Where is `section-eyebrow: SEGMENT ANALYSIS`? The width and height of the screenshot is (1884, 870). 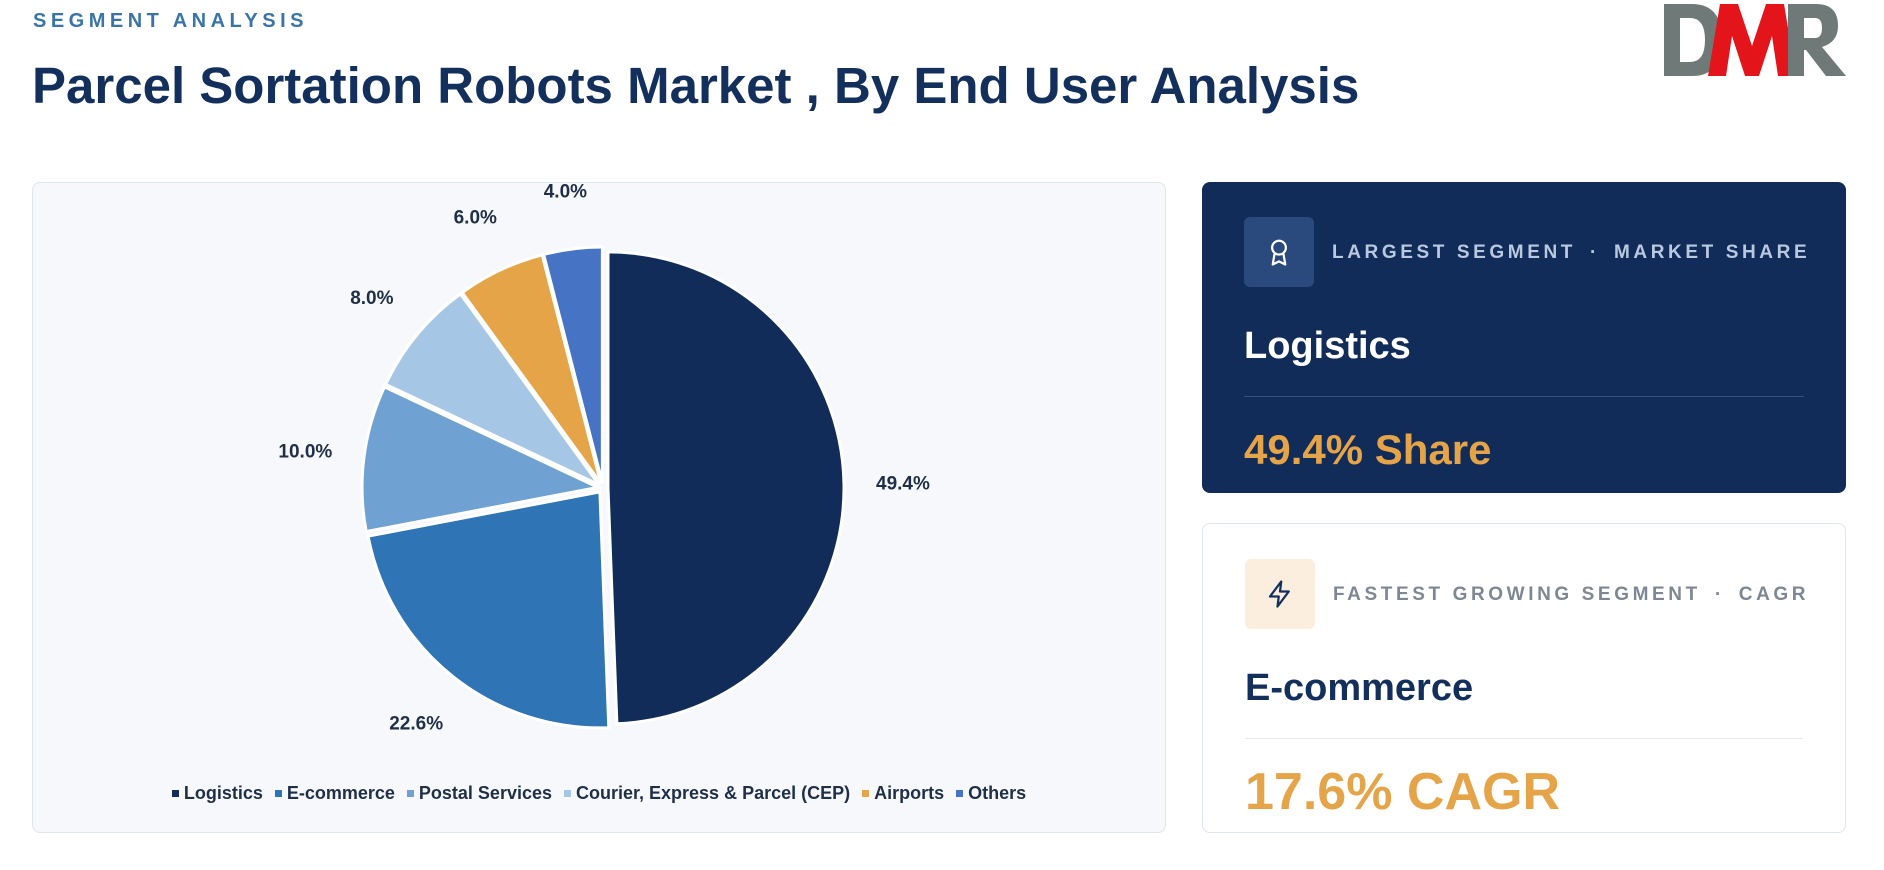 section-eyebrow: SEGMENT ANALYSIS is located at coordinates (170, 21).